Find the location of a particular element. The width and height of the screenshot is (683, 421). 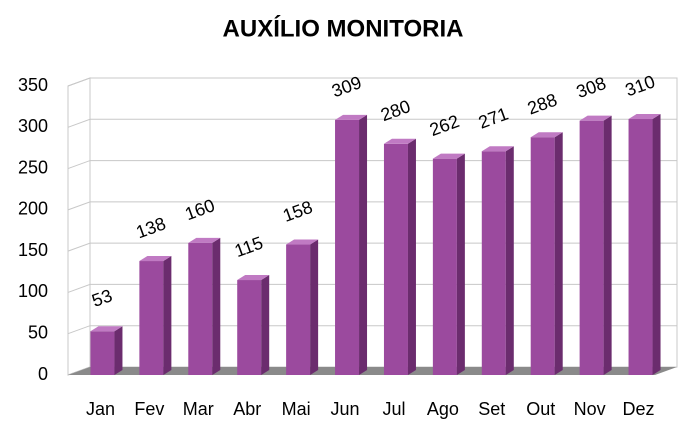

x-tick-label: Jan is located at coordinates (100, 409).